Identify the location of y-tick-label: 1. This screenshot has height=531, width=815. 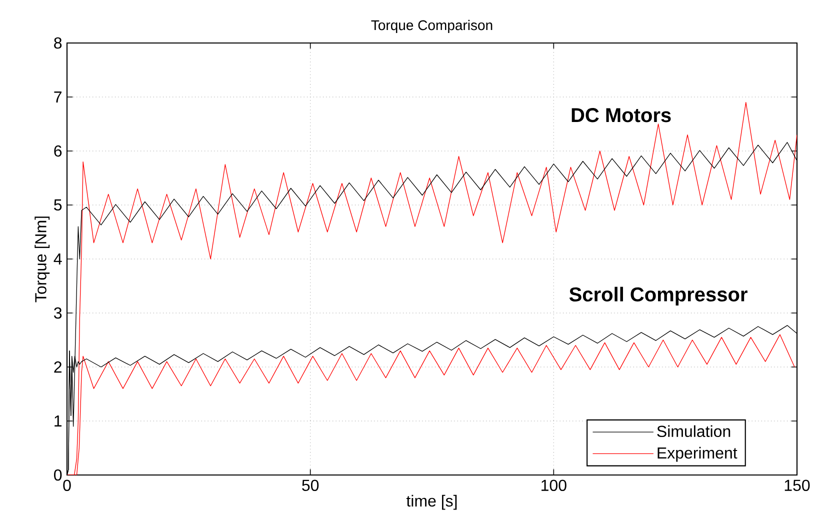
(58, 420).